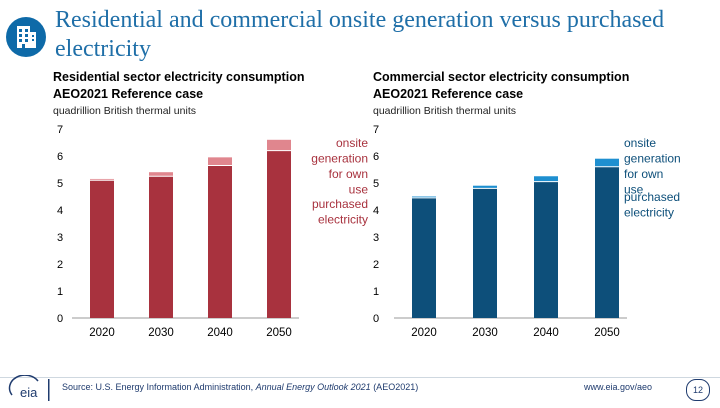  I want to click on commercial-category-label: 2040, so click(546, 333).